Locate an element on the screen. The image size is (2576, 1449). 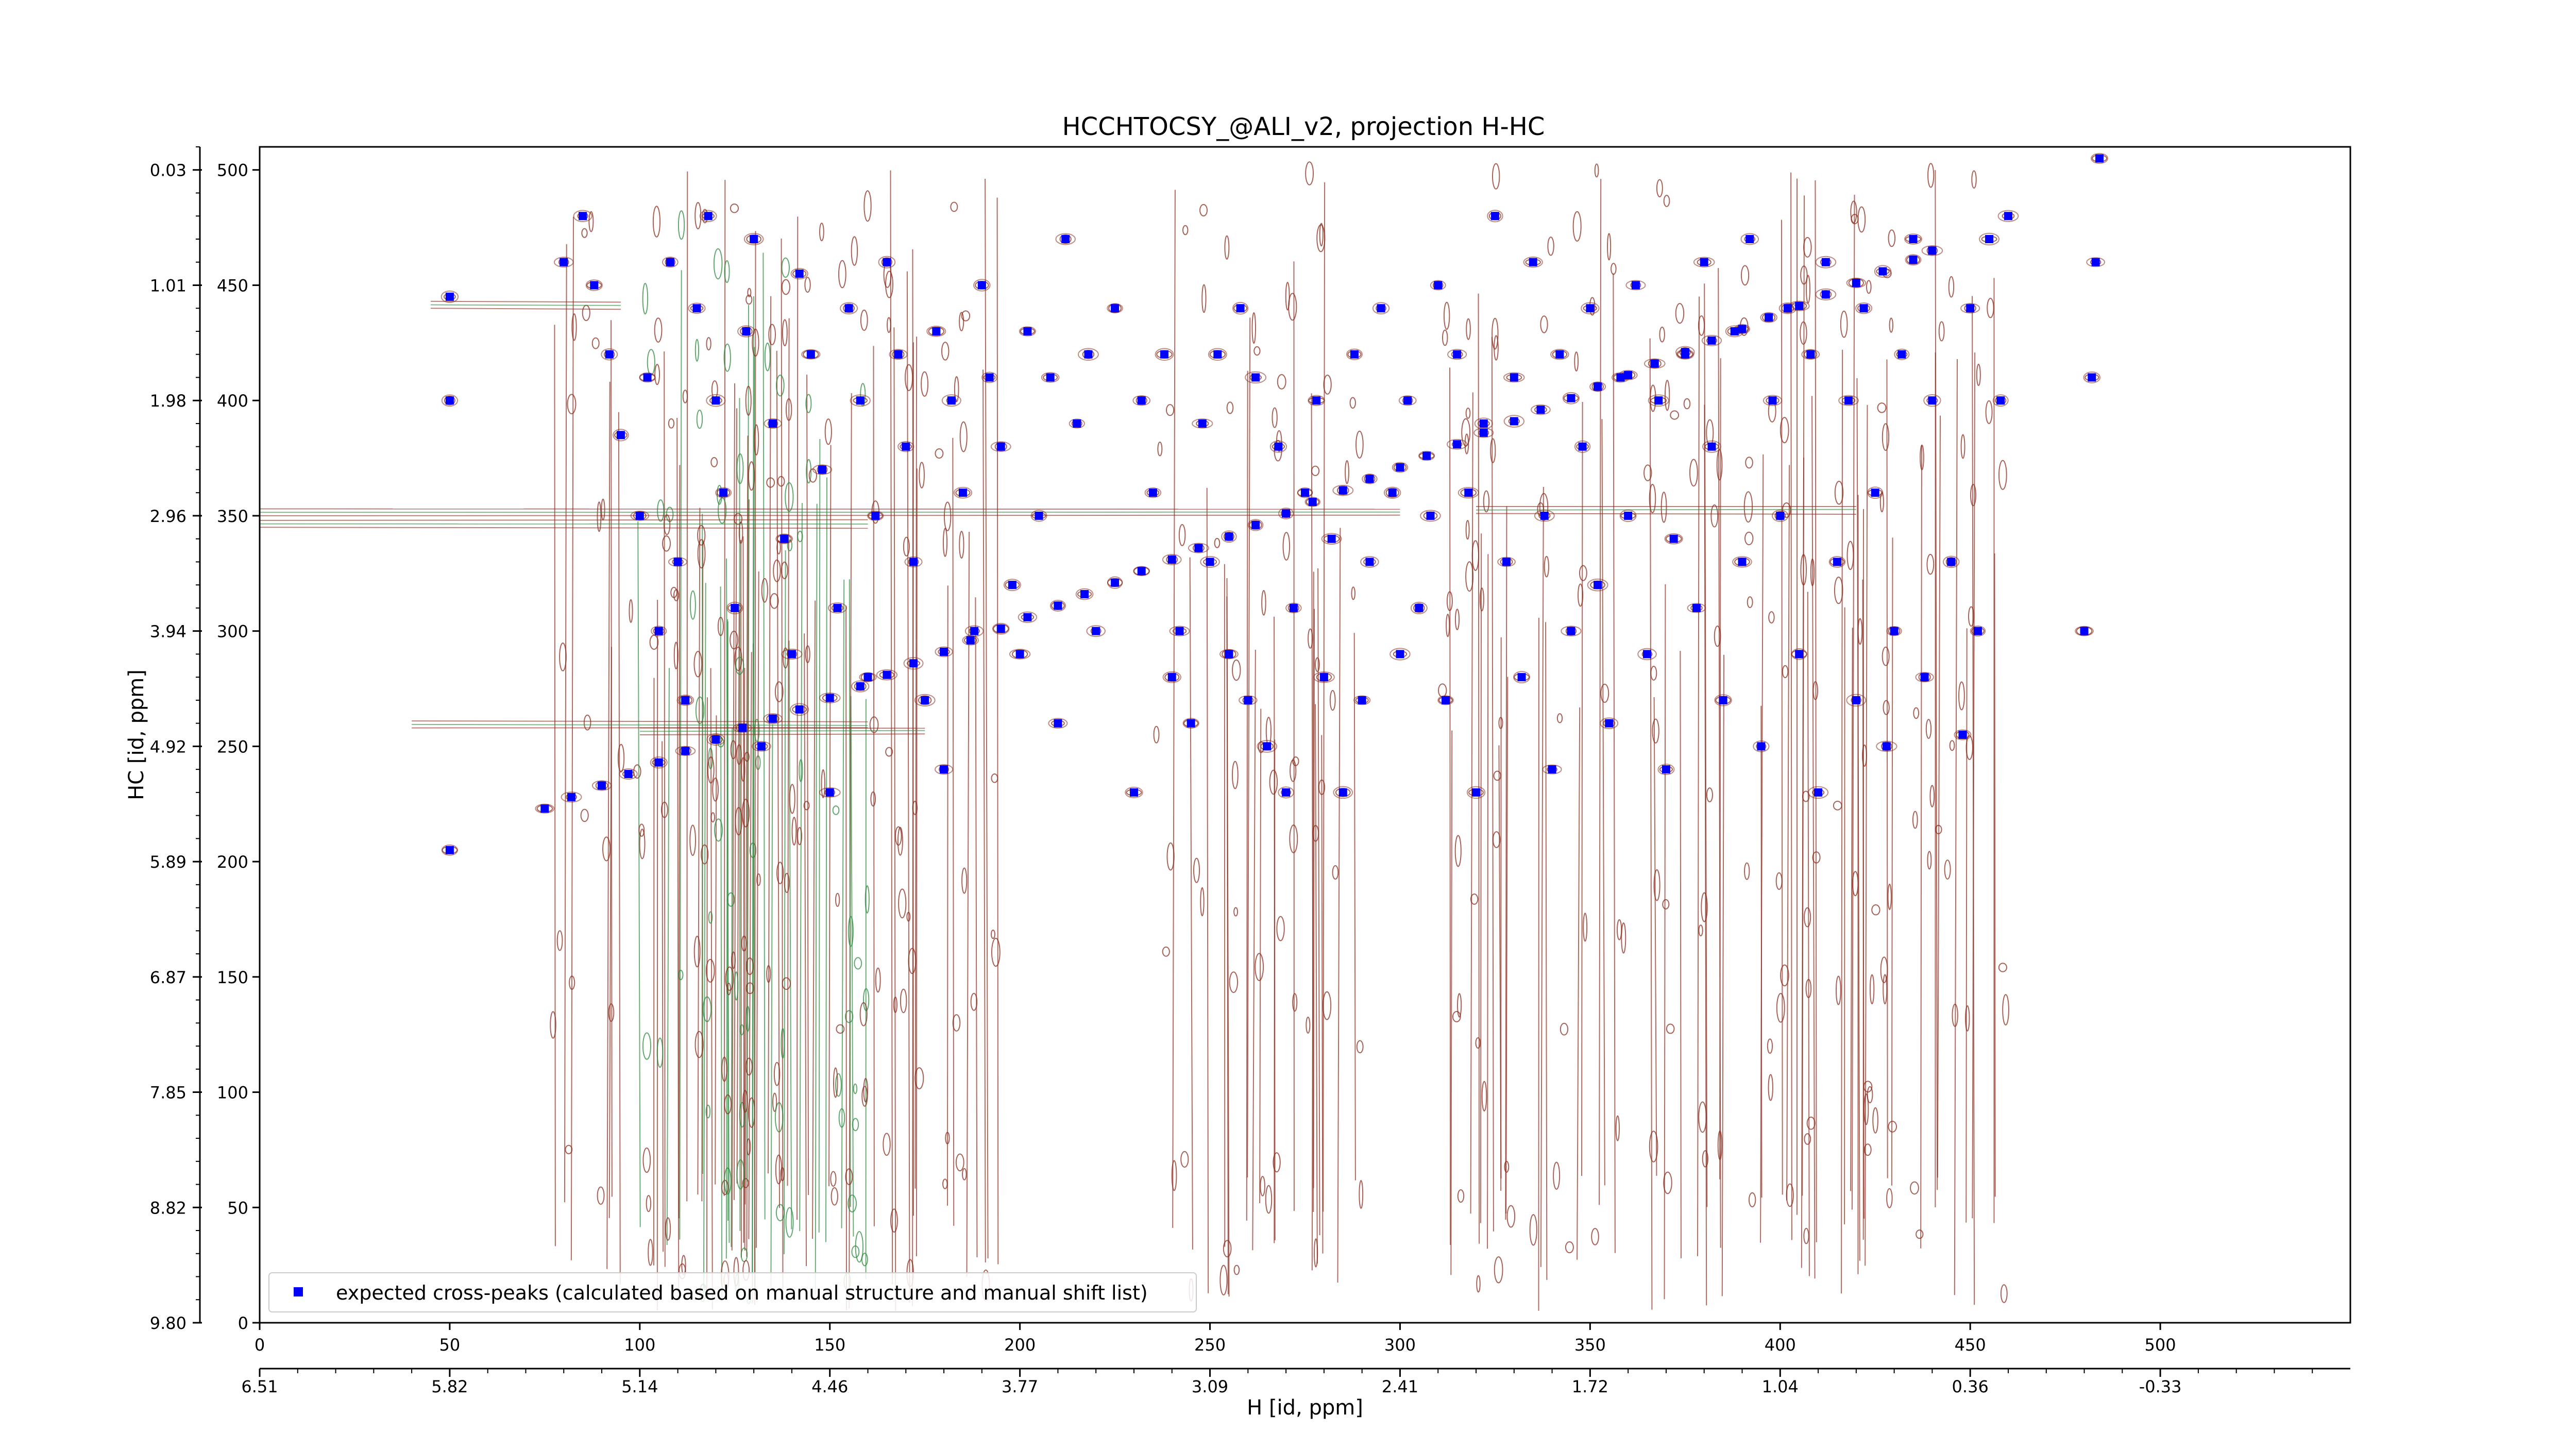
y-tick-label: 450 is located at coordinates (232, 285).